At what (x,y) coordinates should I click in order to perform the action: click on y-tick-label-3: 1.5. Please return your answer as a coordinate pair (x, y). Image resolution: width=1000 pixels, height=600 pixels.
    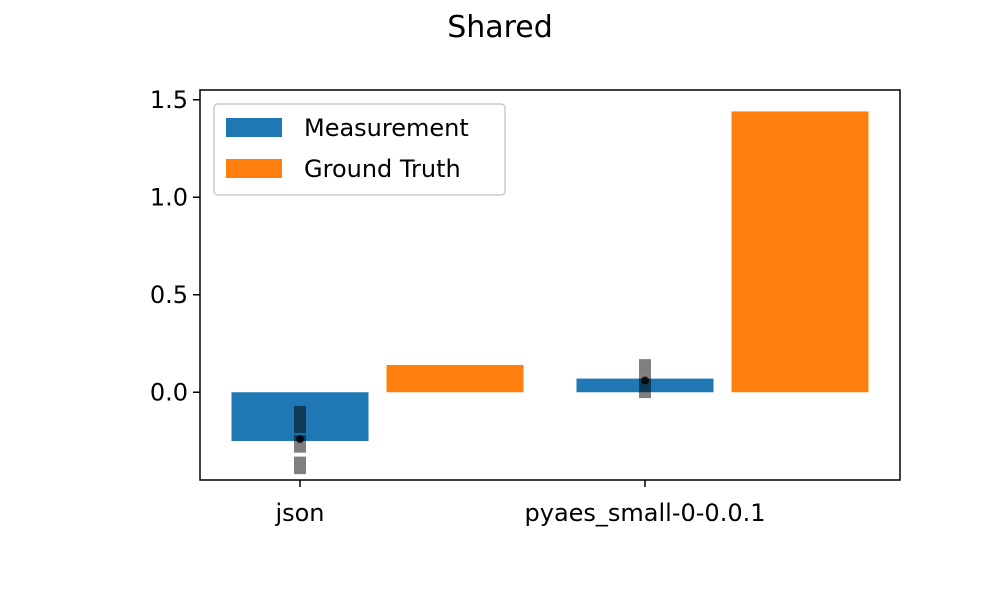
    Looking at the image, I should click on (169, 100).